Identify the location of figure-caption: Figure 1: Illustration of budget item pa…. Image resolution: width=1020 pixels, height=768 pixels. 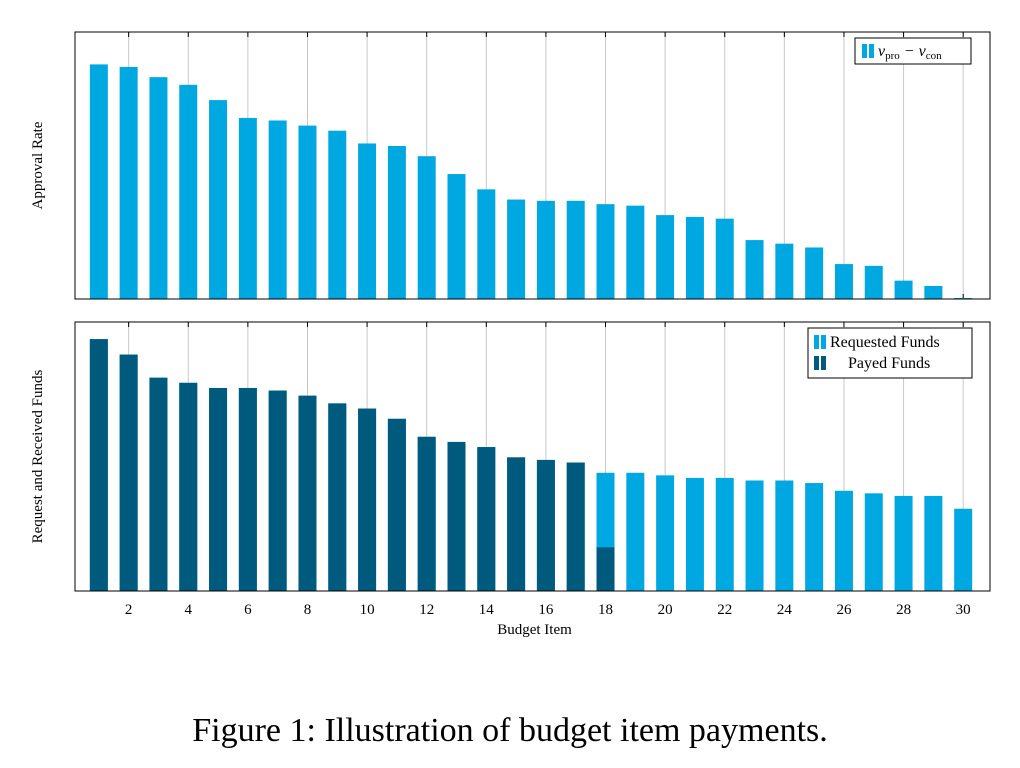
(510, 730).